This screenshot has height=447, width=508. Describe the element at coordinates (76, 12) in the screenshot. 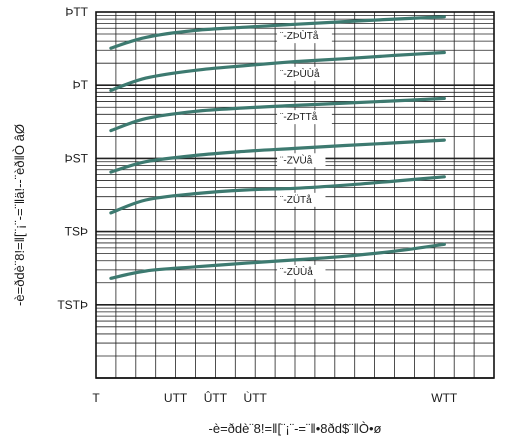

I see `y-tick-label: ÞTT` at that location.